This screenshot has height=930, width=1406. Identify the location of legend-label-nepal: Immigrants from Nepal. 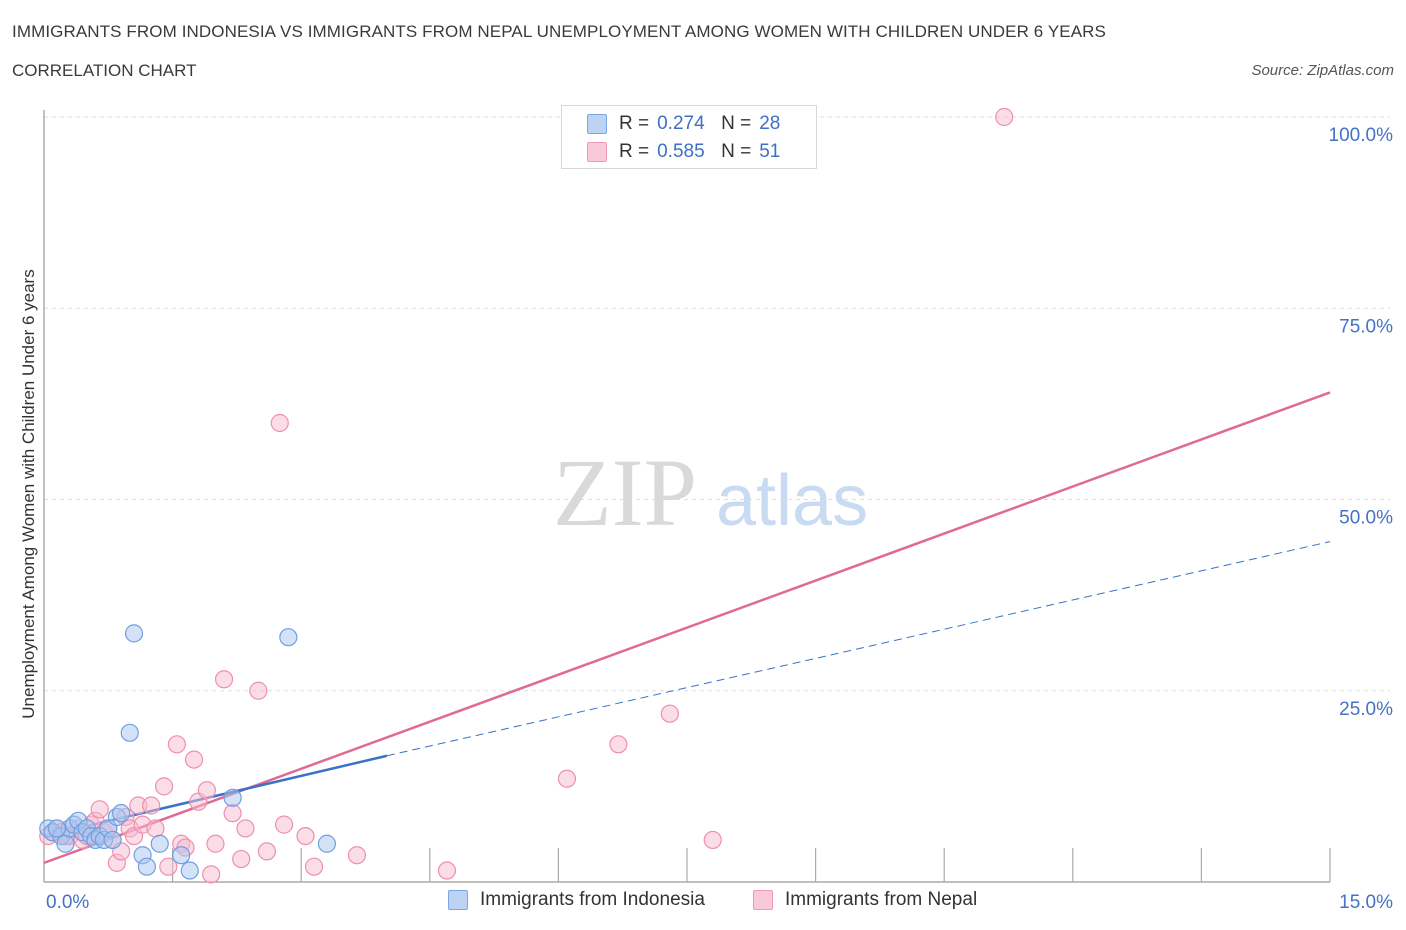
(881, 899).